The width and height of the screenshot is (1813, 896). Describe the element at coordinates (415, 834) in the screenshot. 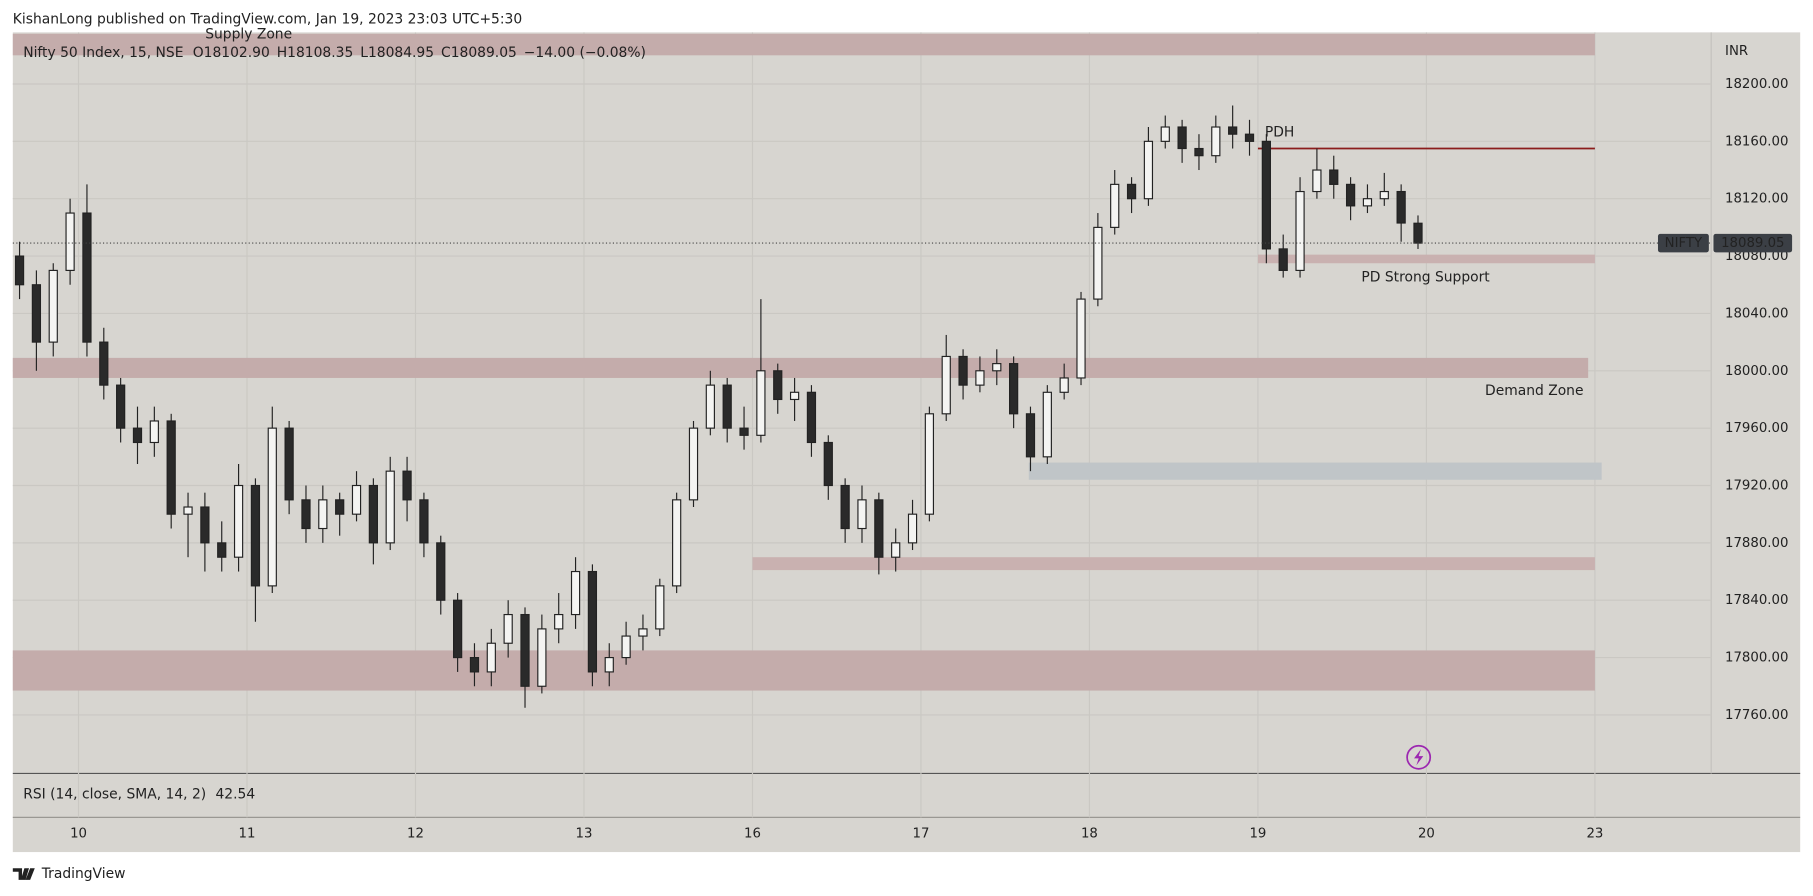

I see `x-tick-label: 12` at that location.